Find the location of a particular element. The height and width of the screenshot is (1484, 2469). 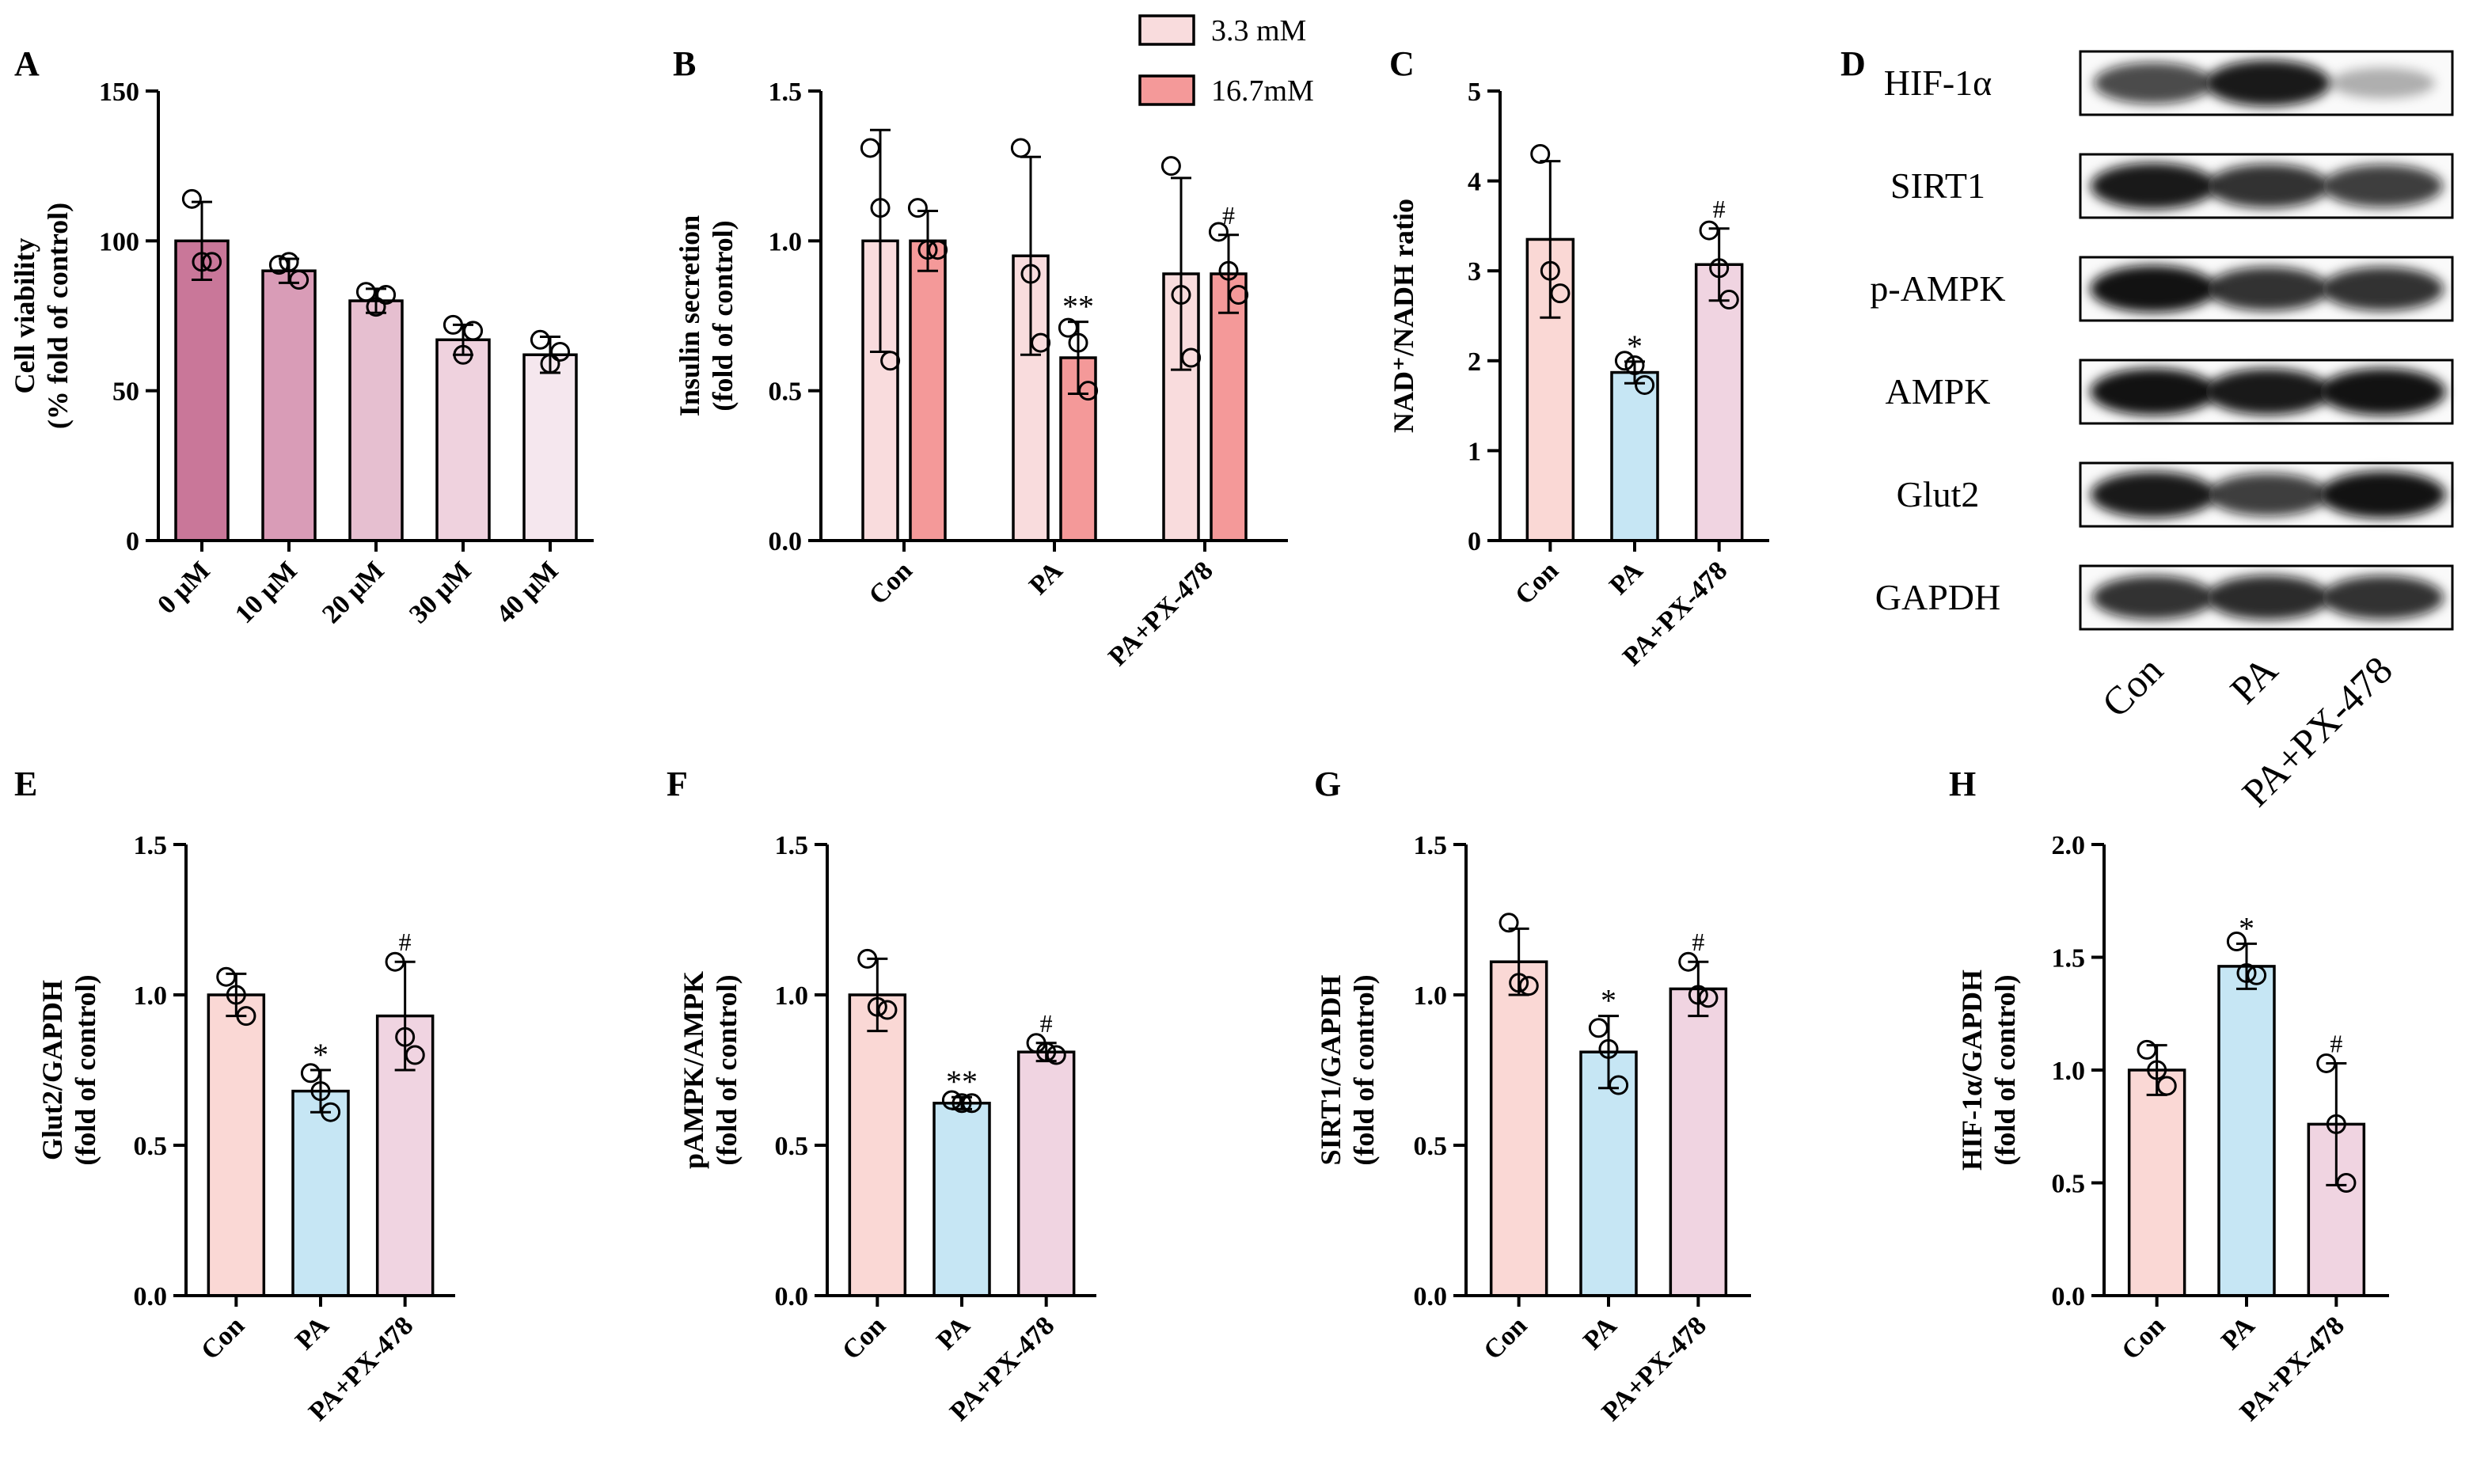

y-axis-label: SIRT1/GAPDH is located at coordinates (1331, 1070).